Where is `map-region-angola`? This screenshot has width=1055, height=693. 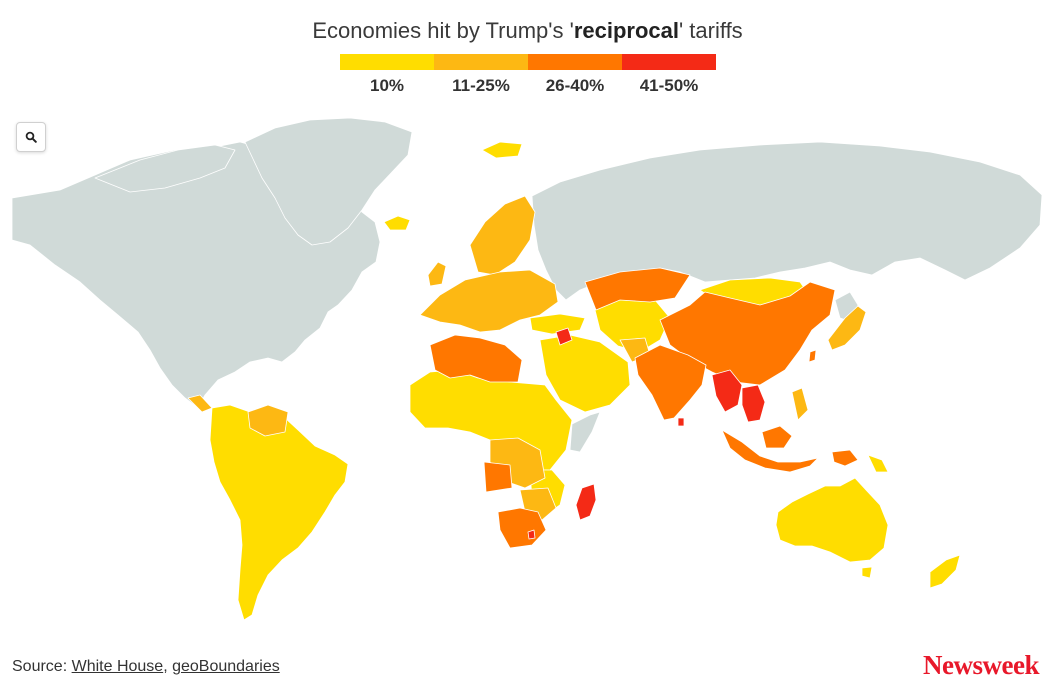 map-region-angola is located at coordinates (498, 477).